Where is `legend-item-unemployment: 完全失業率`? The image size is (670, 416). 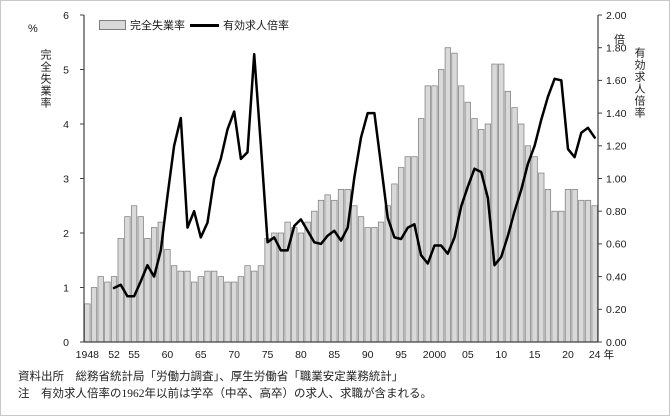
legend-item-unemployment: 完全失業率 is located at coordinates (142, 25).